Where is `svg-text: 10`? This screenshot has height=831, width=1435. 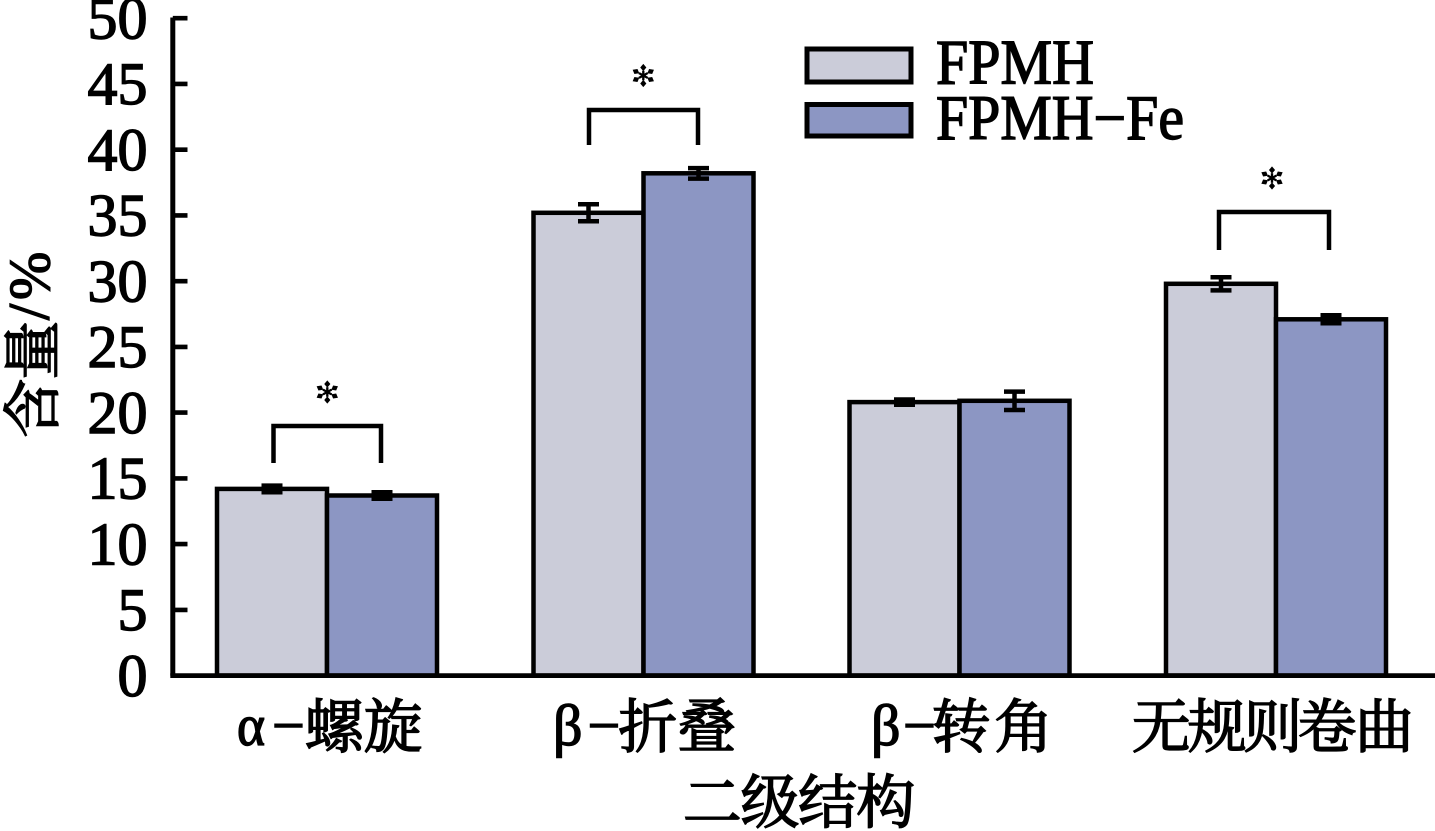
svg-text: 10 is located at coordinates (118, 544).